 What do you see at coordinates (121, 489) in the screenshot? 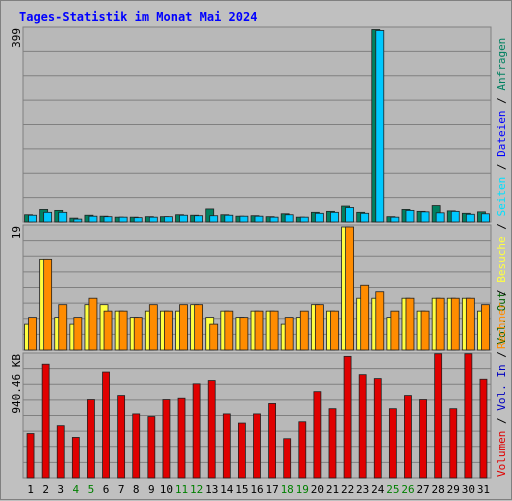
I see `x-tick-label: 7` at bounding box center [121, 489].